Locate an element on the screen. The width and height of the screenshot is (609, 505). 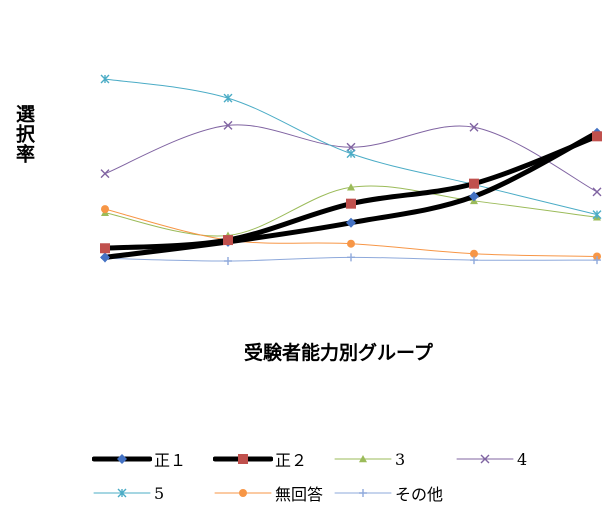
legend-item-0: 正１ is located at coordinates (139, 459).